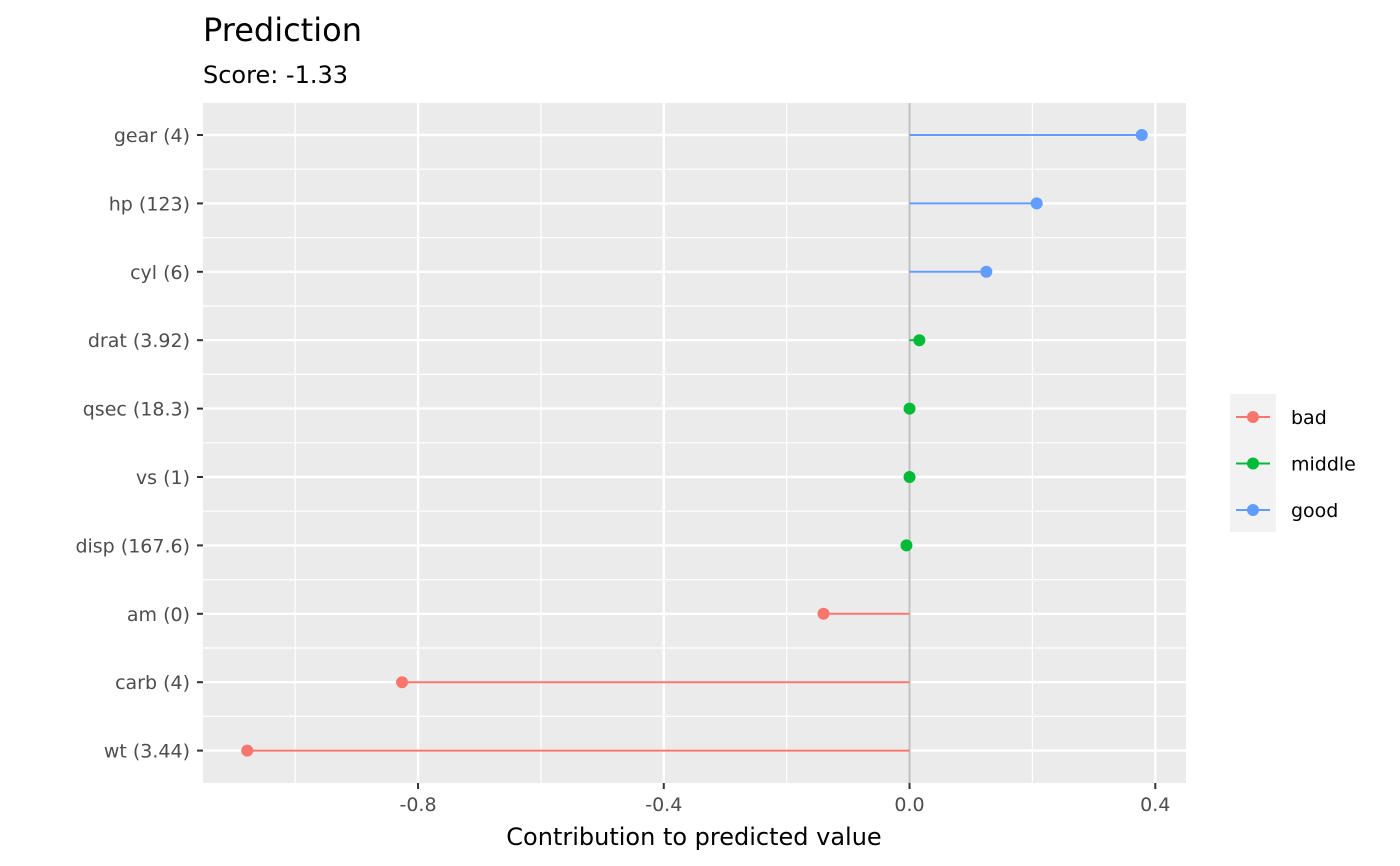 The height and width of the screenshot is (866, 1400). Describe the element at coordinates (152, 683) in the screenshot. I see `y-tick-label: carb (4)` at that location.